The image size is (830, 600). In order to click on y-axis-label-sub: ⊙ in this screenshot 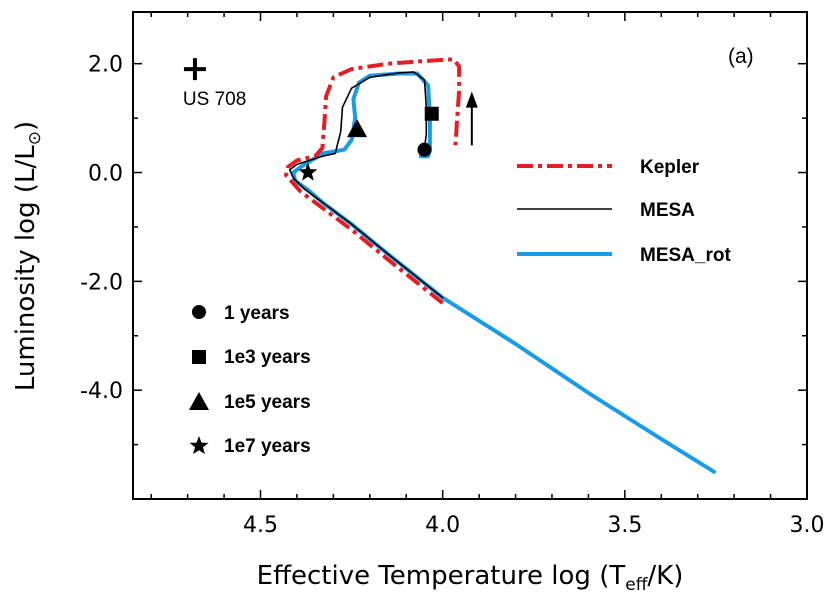, I will do `click(35, 138)`.